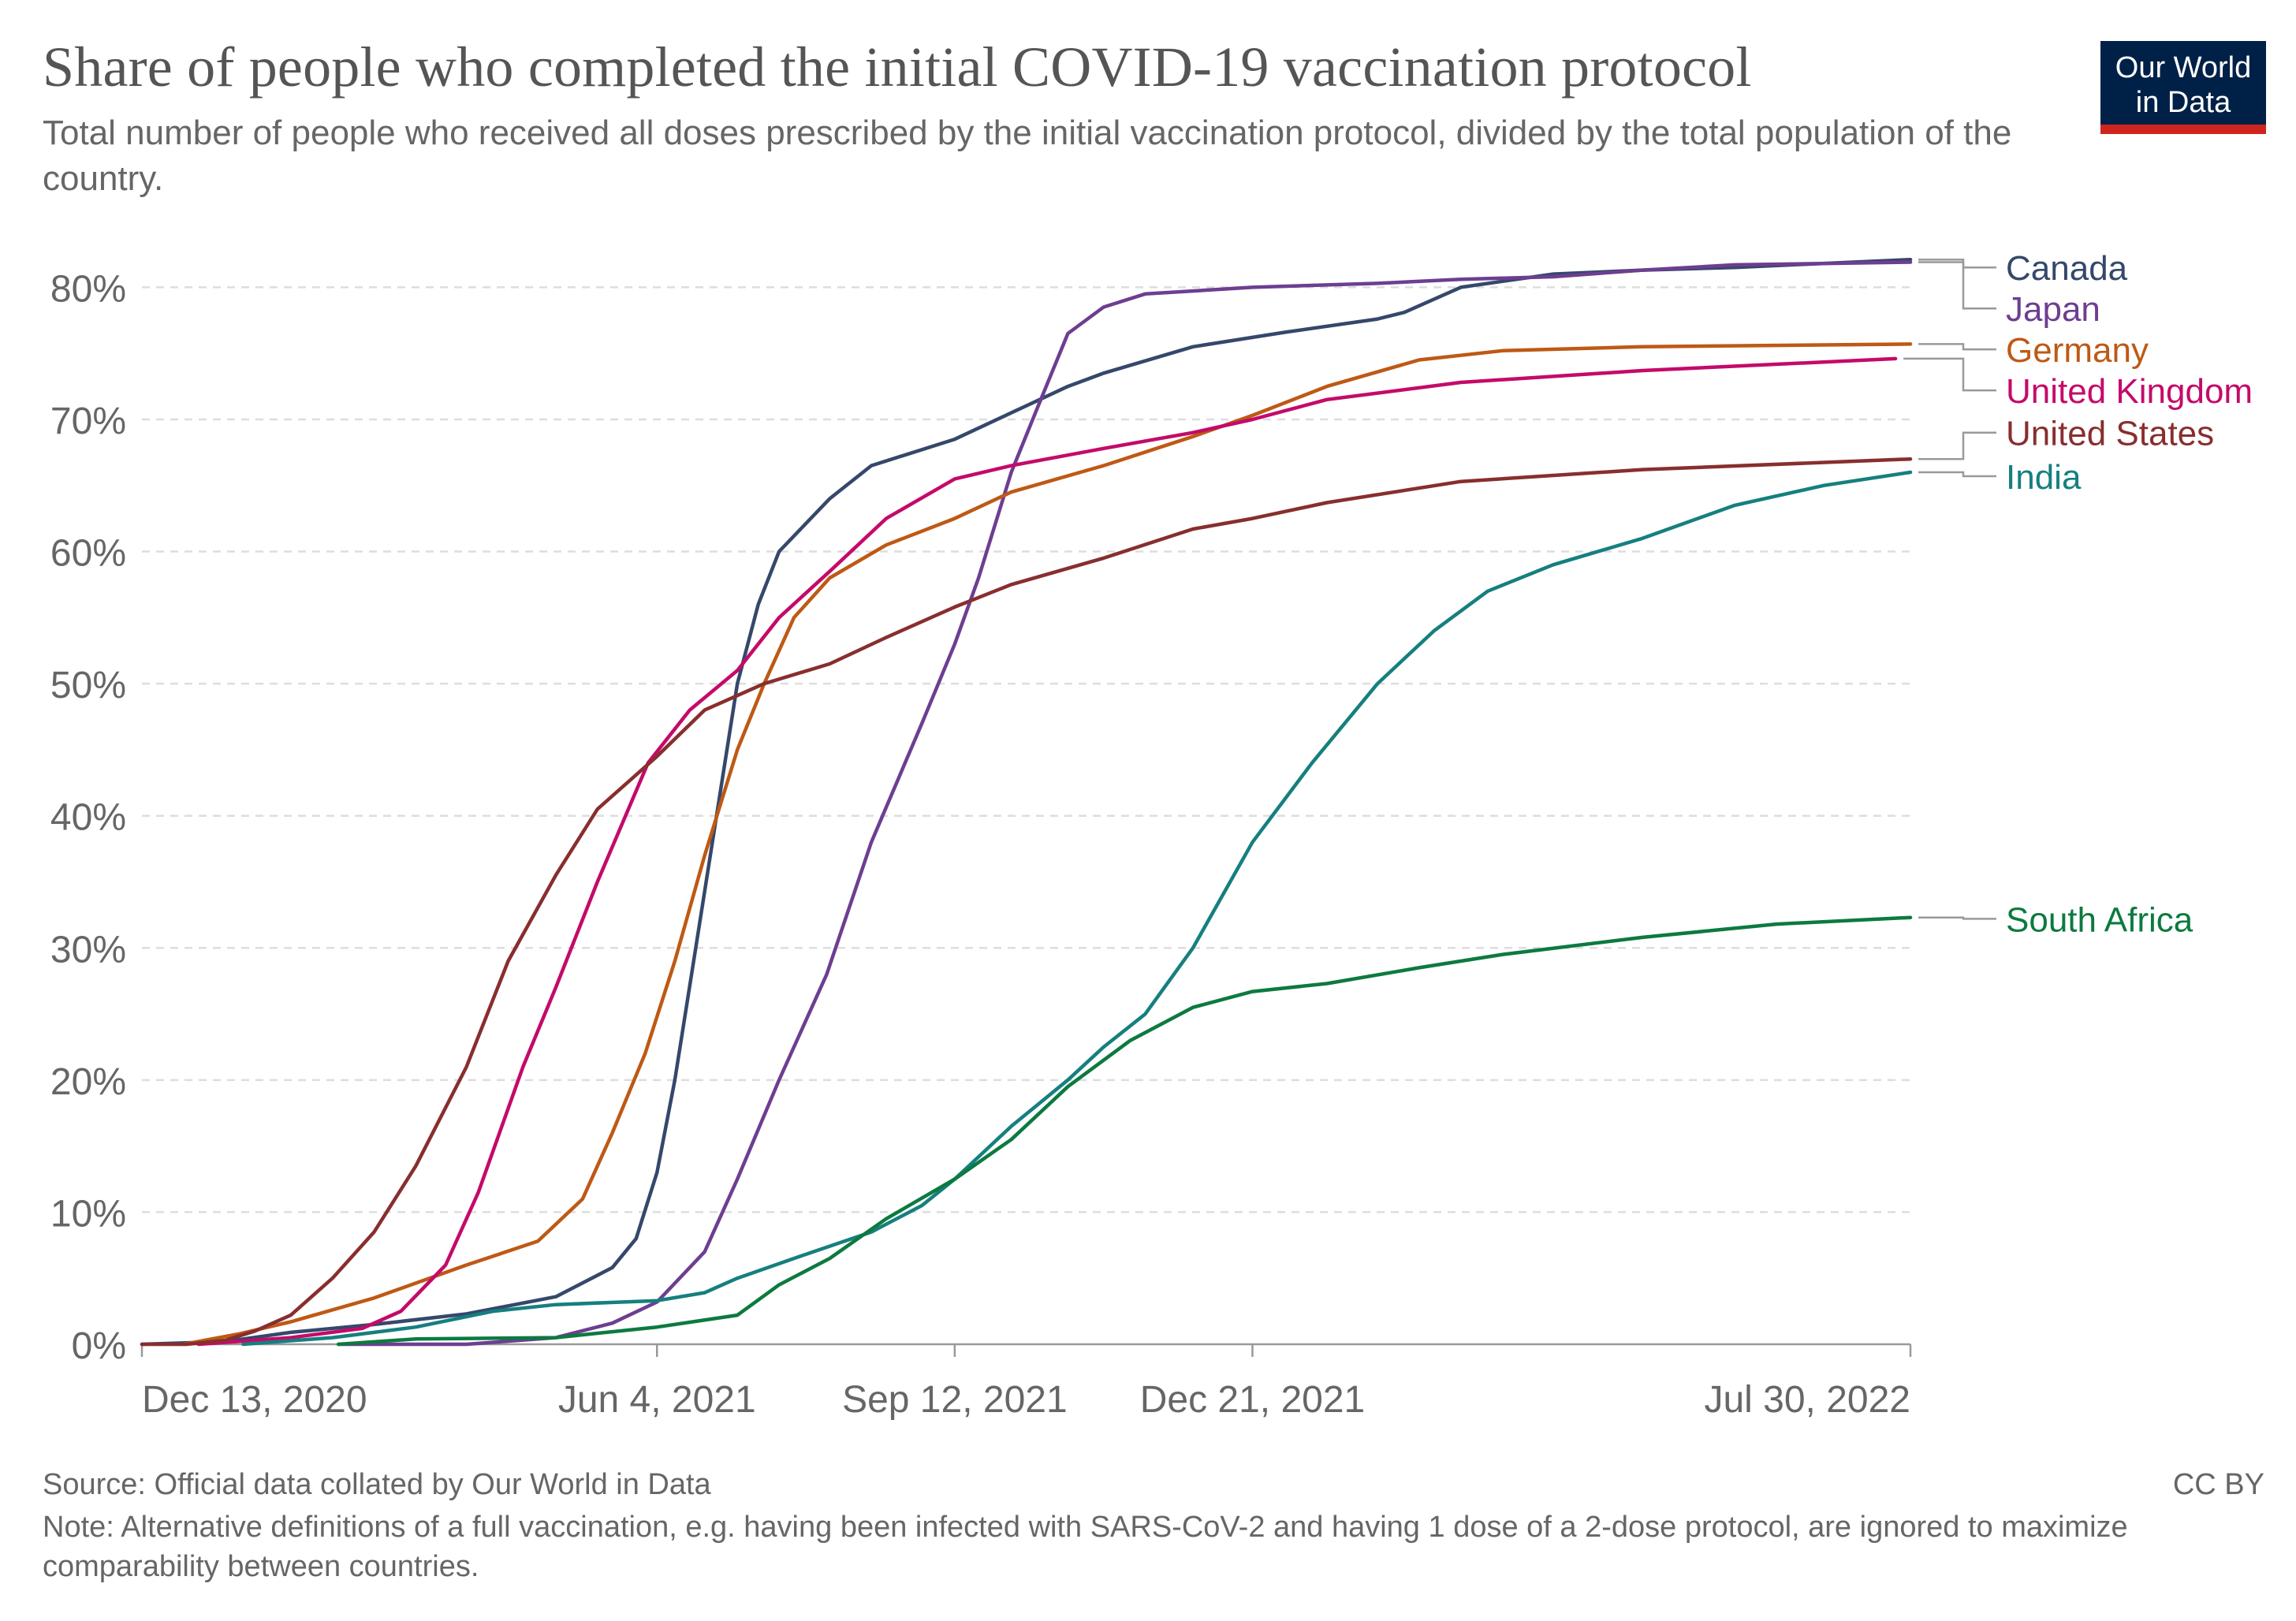 Image resolution: width=2296 pixels, height=1621 pixels. What do you see at coordinates (88, 1082) in the screenshot?
I see `y-tick-label-20: 20%` at bounding box center [88, 1082].